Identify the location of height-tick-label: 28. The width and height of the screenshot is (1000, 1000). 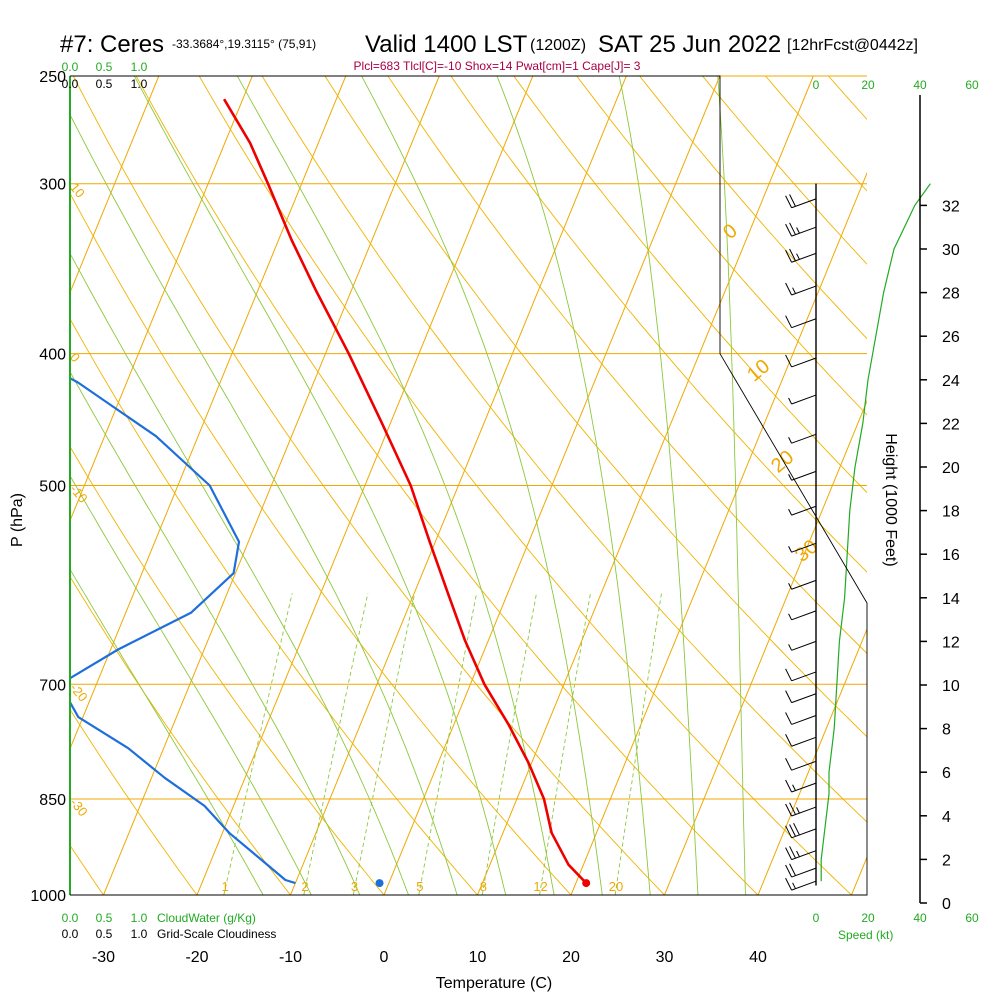
(951, 294).